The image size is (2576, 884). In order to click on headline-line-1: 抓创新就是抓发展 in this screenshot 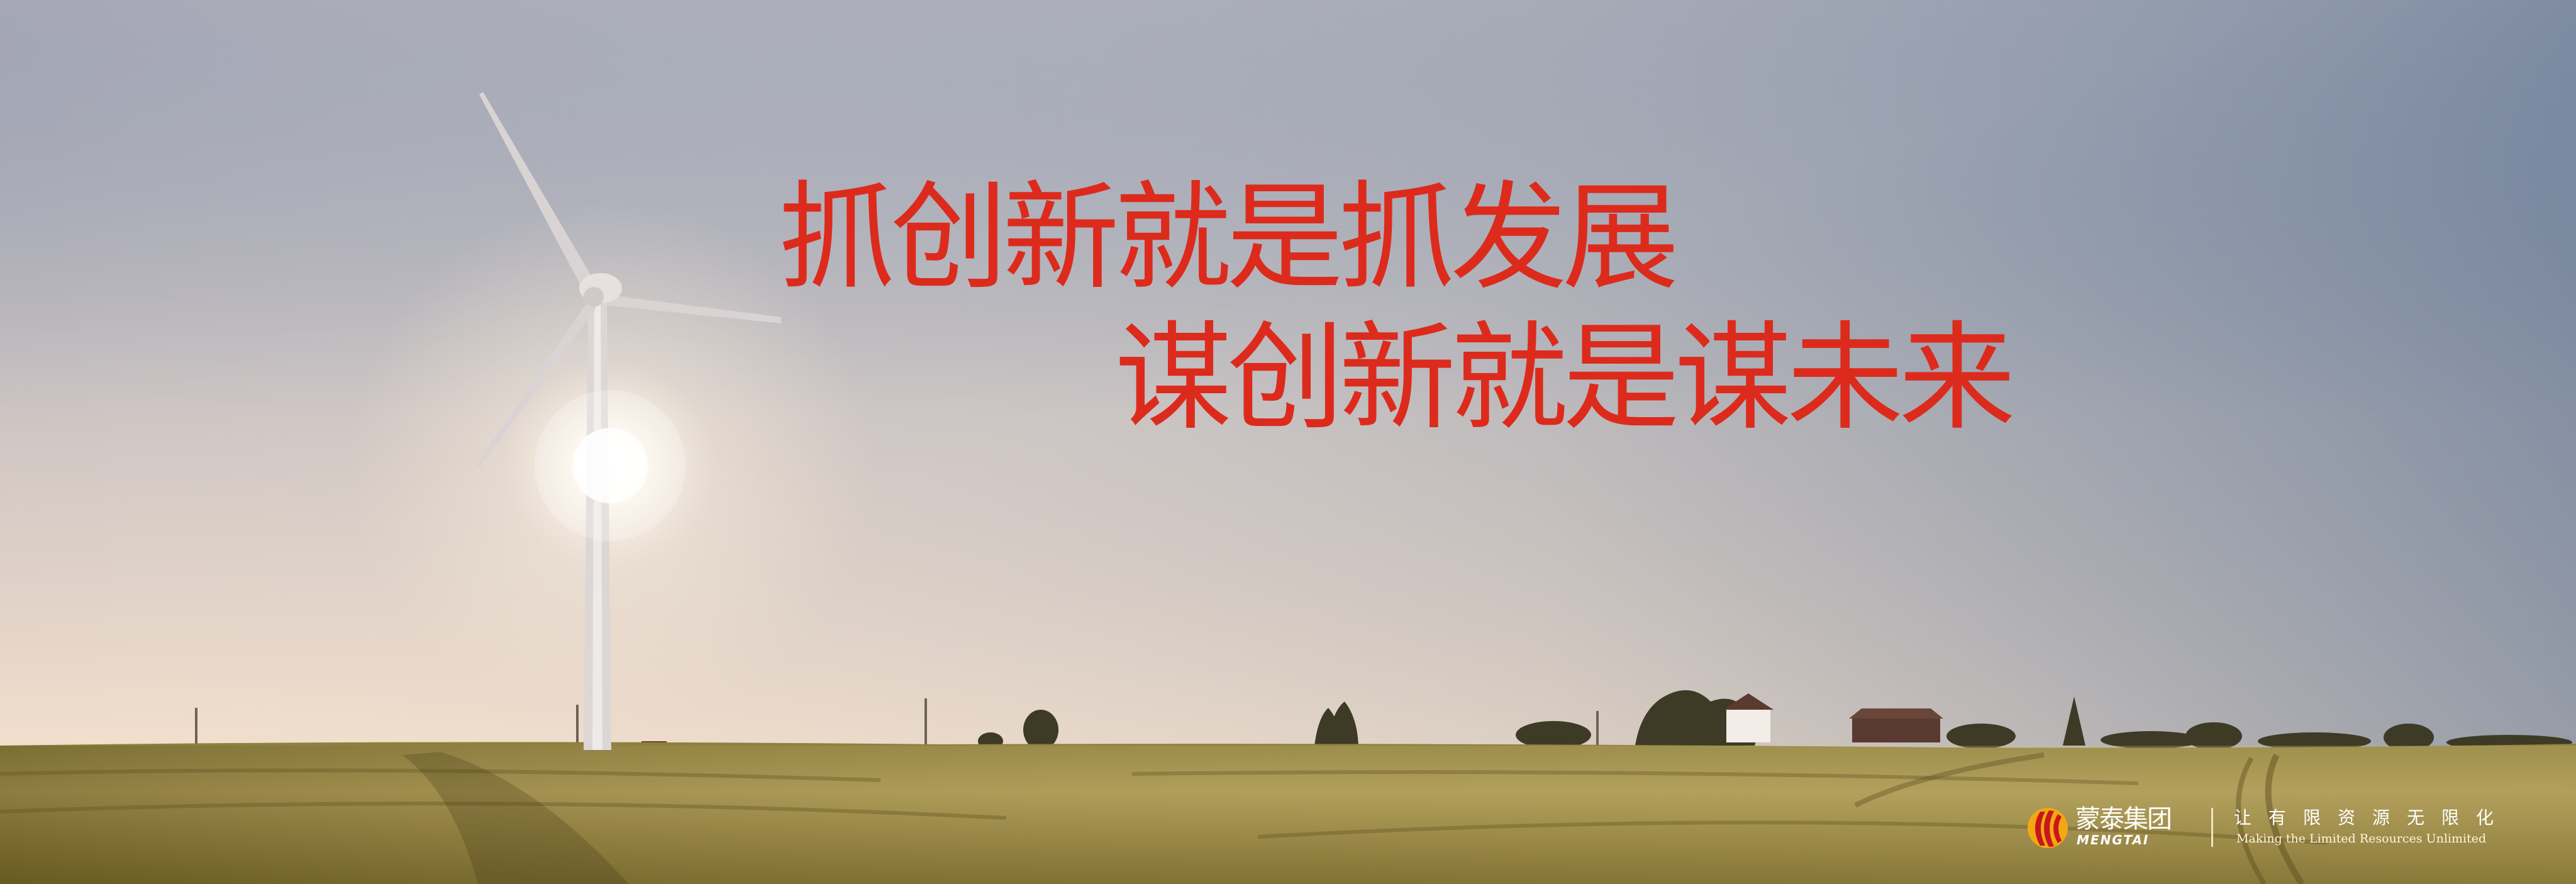, I will do `click(1229, 237)`.